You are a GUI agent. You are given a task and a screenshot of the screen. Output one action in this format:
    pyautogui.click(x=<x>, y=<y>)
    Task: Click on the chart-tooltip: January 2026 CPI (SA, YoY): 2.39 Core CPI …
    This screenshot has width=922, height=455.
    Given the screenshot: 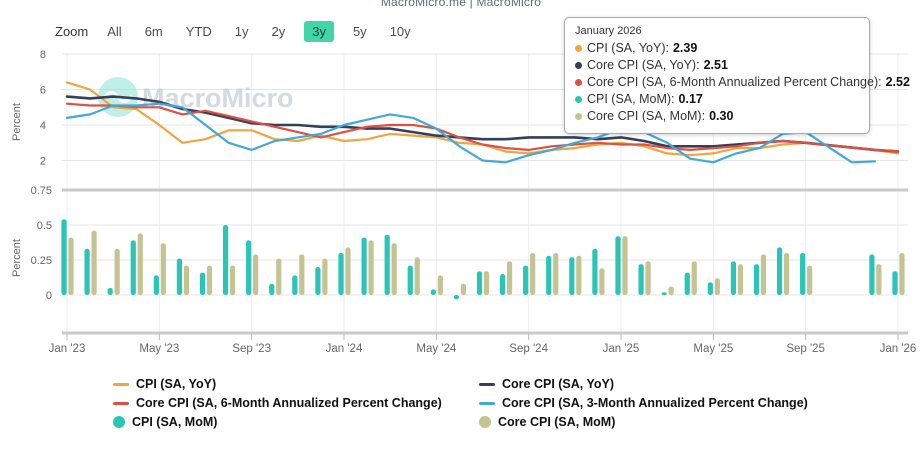 What is the action you would take?
    pyautogui.click(x=737, y=75)
    